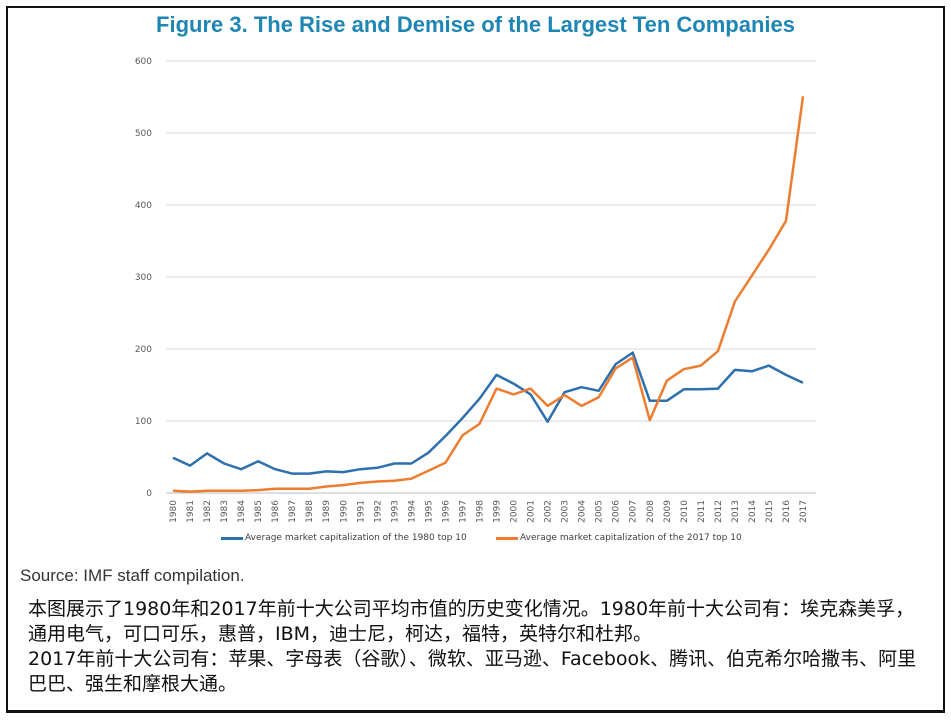 The width and height of the screenshot is (951, 720). I want to click on x-tick-label: 1989, so click(327, 511).